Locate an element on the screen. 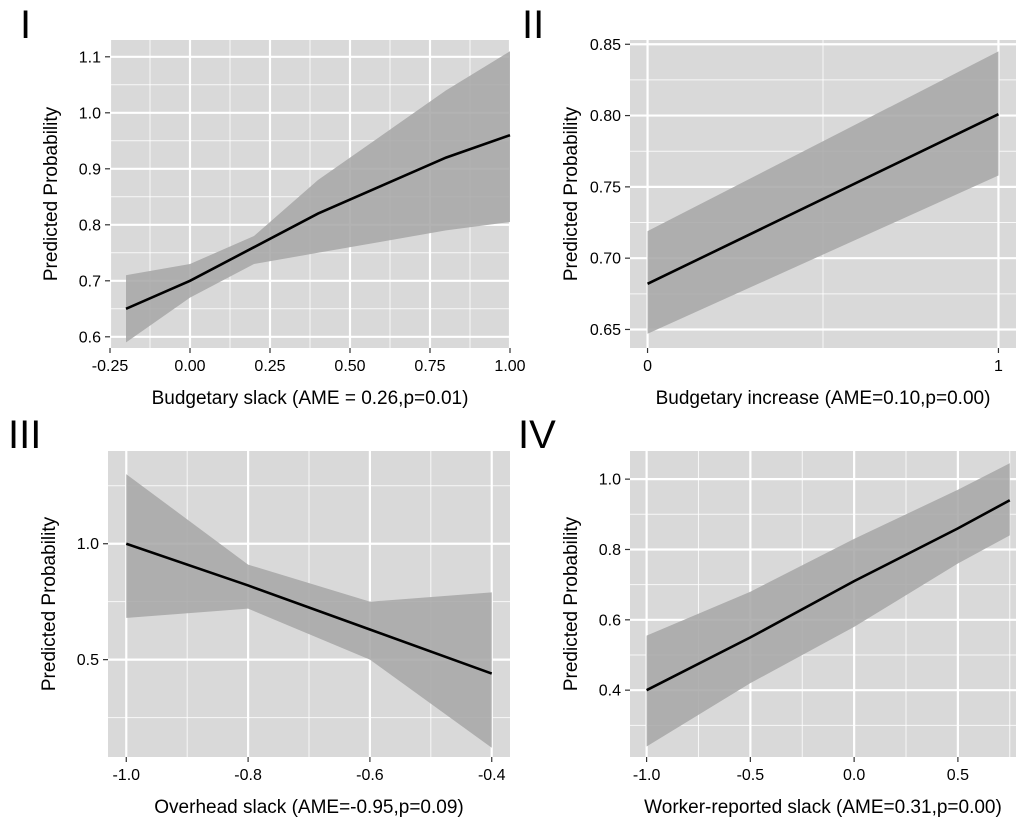 The image size is (1024, 819). x-tick-label: -0.5 is located at coordinates (751, 775).